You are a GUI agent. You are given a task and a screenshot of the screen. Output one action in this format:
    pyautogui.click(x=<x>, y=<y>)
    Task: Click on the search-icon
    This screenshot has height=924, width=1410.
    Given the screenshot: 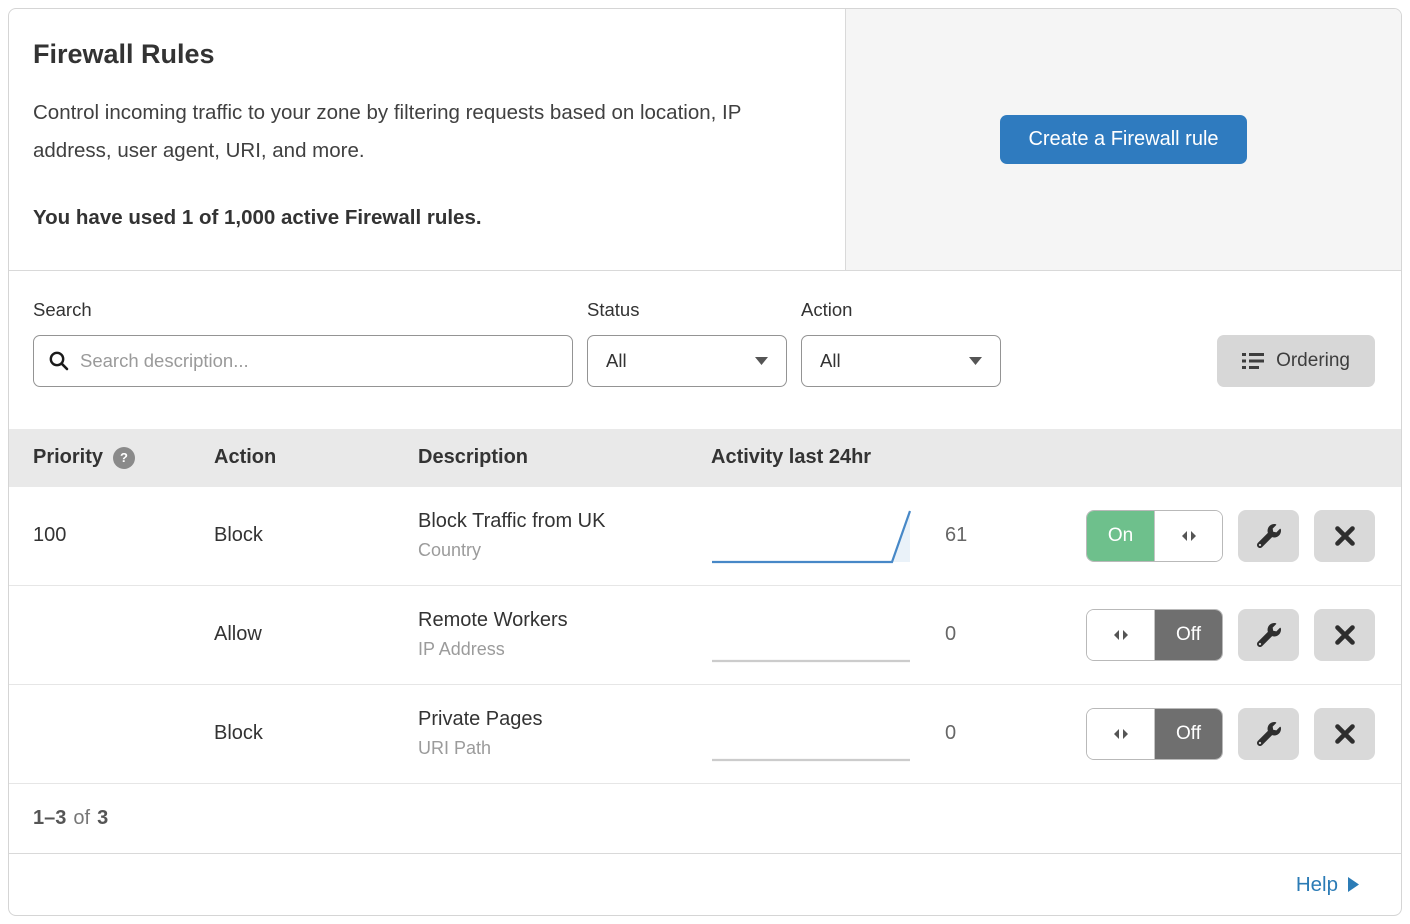 What is the action you would take?
    pyautogui.click(x=59, y=361)
    